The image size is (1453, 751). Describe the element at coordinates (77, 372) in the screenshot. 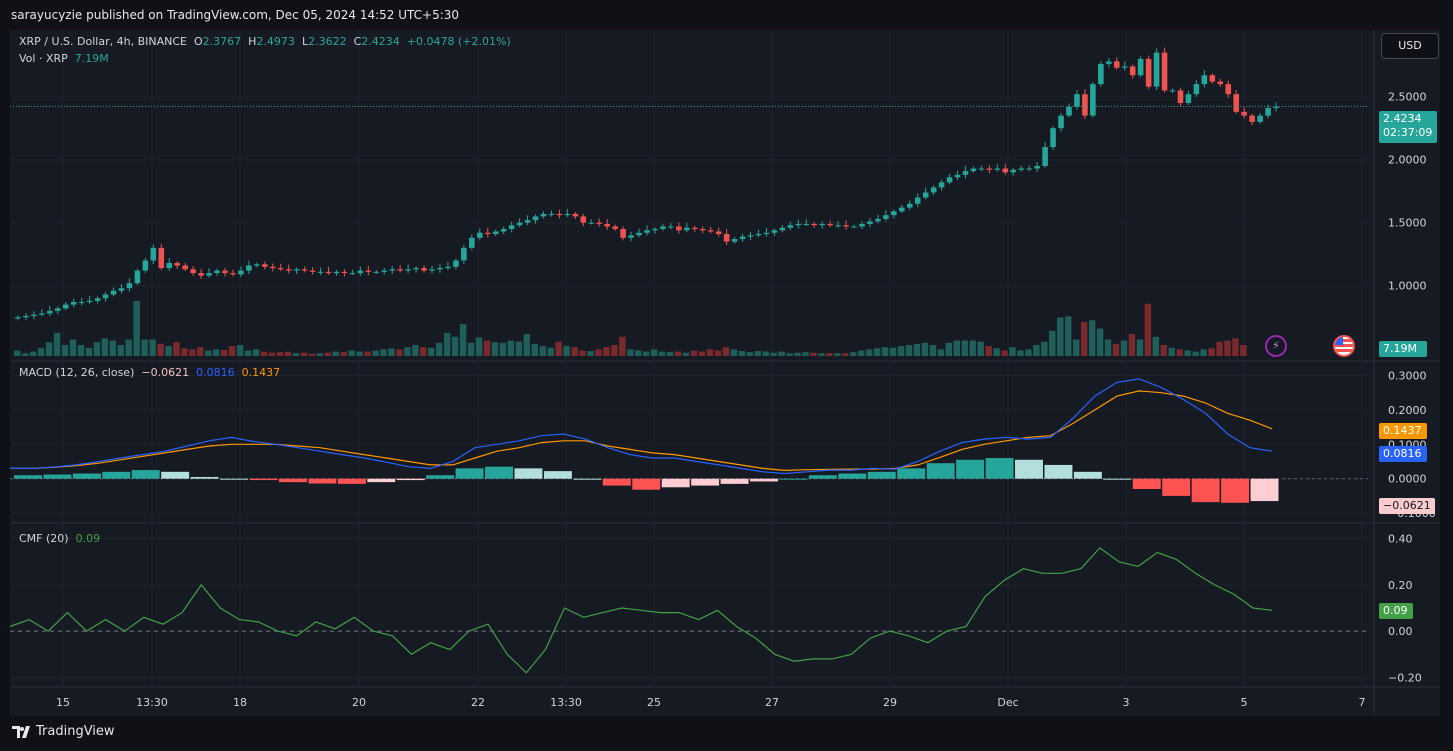

I see `macd-title: MACD (12, 26, close)` at that location.